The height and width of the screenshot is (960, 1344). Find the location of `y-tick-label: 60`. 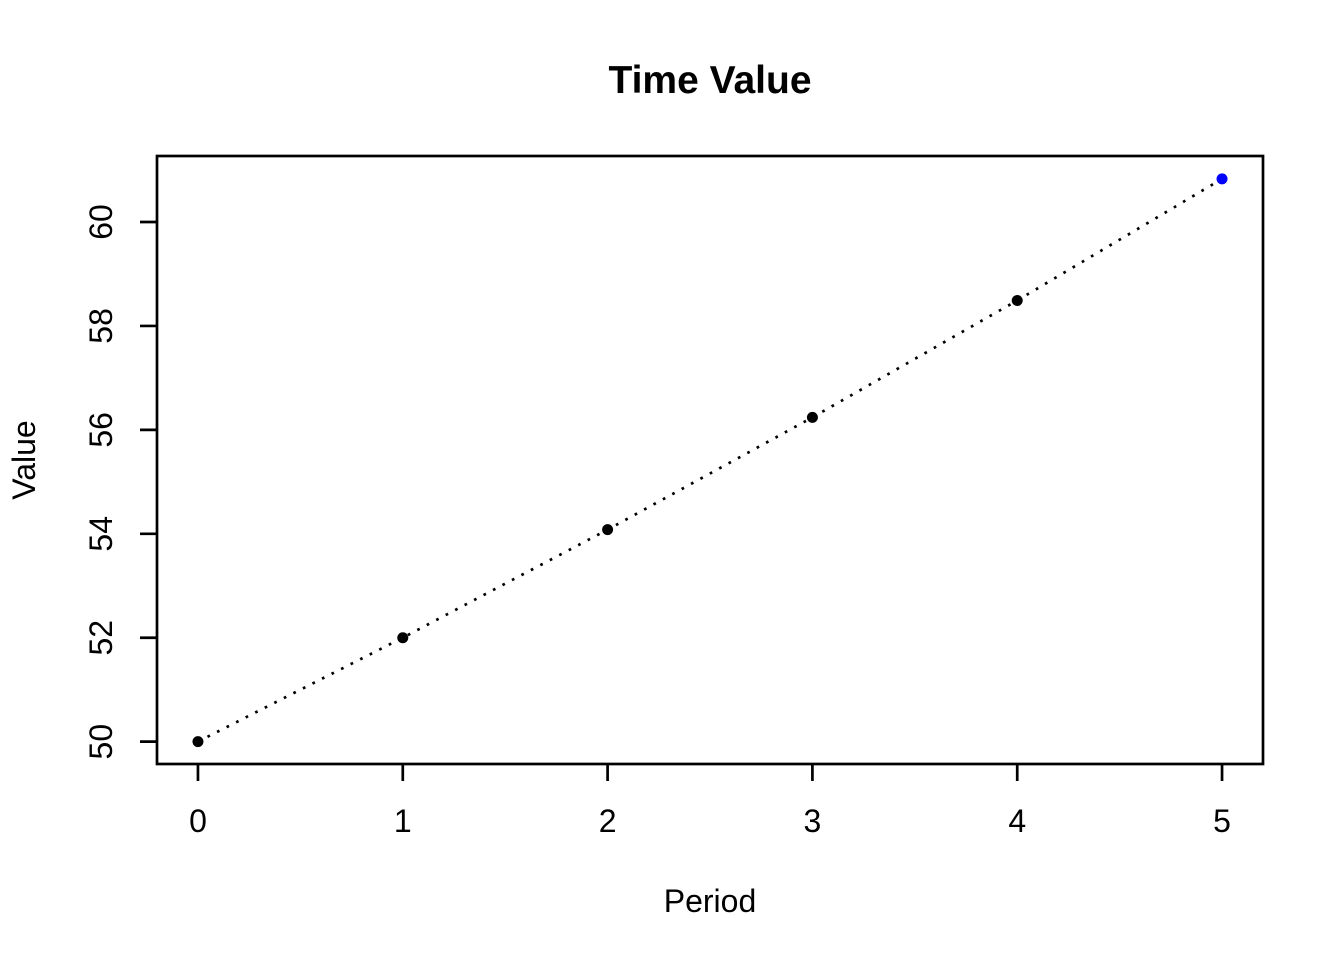

y-tick-label: 60 is located at coordinates (101, 222).